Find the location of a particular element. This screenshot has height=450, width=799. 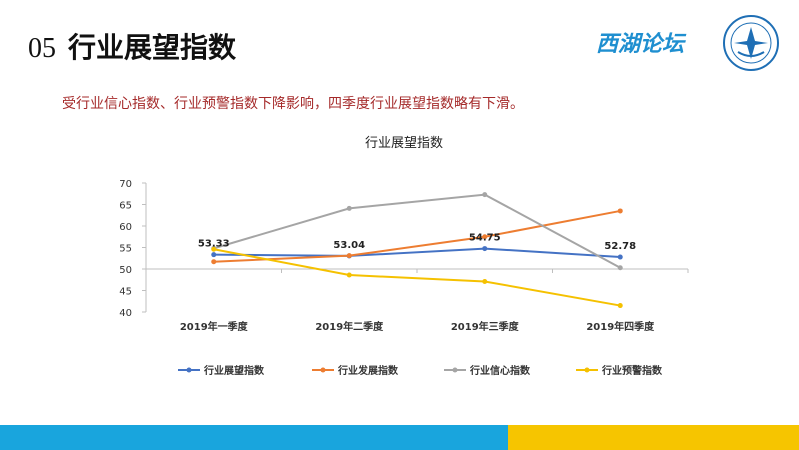

data-label: 54.75 is located at coordinates (485, 238).